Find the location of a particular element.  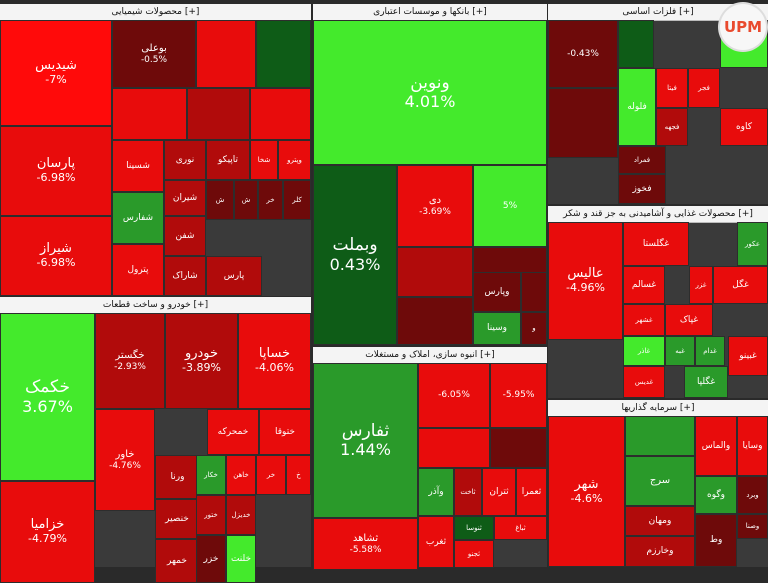

stock-tile: فیتا is located at coordinates (672, 88).